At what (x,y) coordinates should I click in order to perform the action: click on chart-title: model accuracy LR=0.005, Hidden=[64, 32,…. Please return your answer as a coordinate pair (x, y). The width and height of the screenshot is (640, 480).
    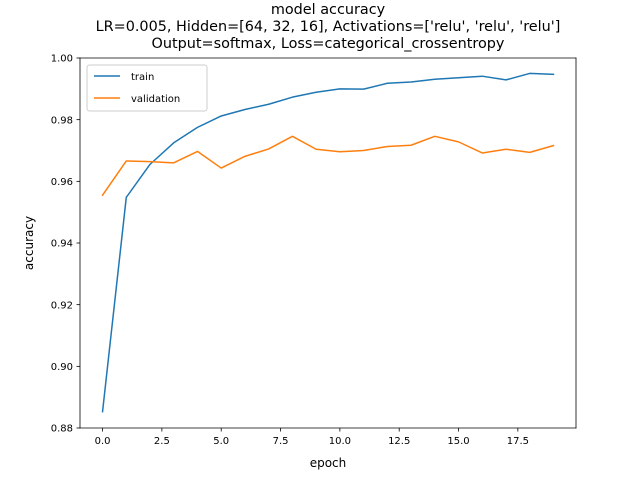
    Looking at the image, I should click on (328, 27).